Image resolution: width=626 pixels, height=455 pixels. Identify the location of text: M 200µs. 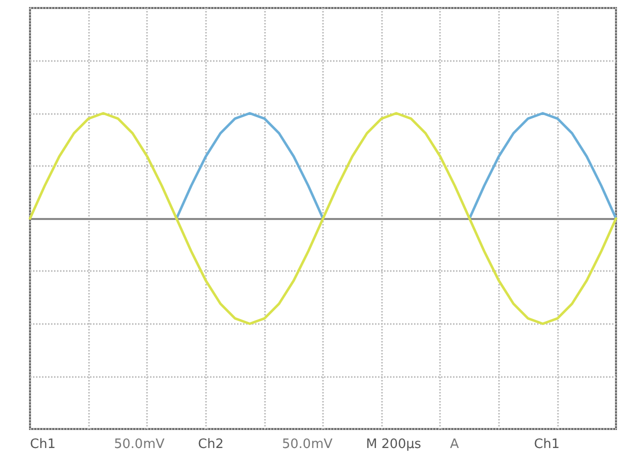
(394, 444).